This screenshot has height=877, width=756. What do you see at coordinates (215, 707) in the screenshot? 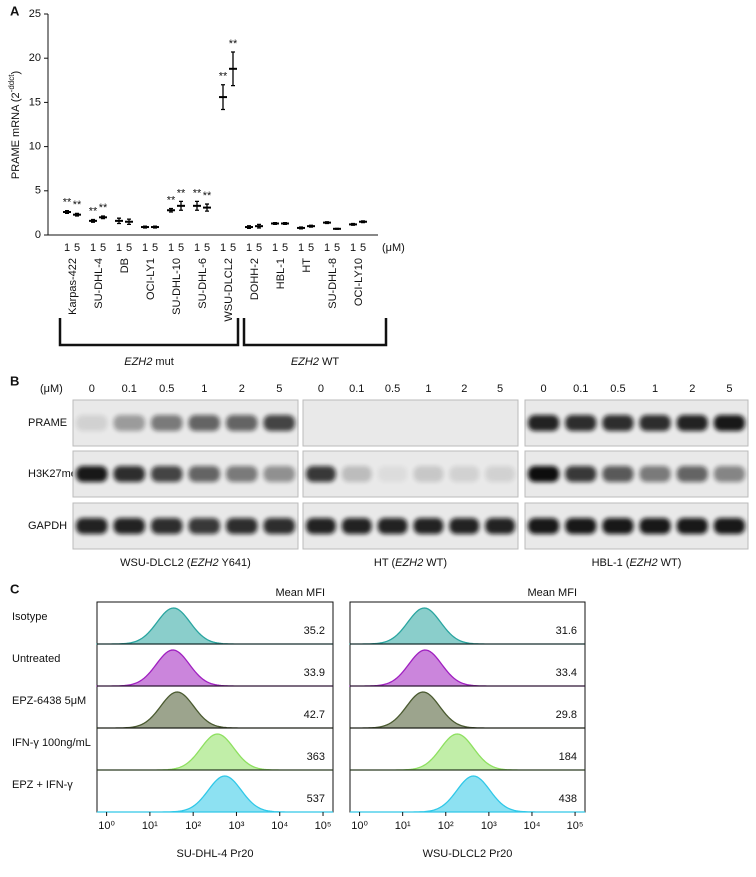
I see `plot-frame` at bounding box center [215, 707].